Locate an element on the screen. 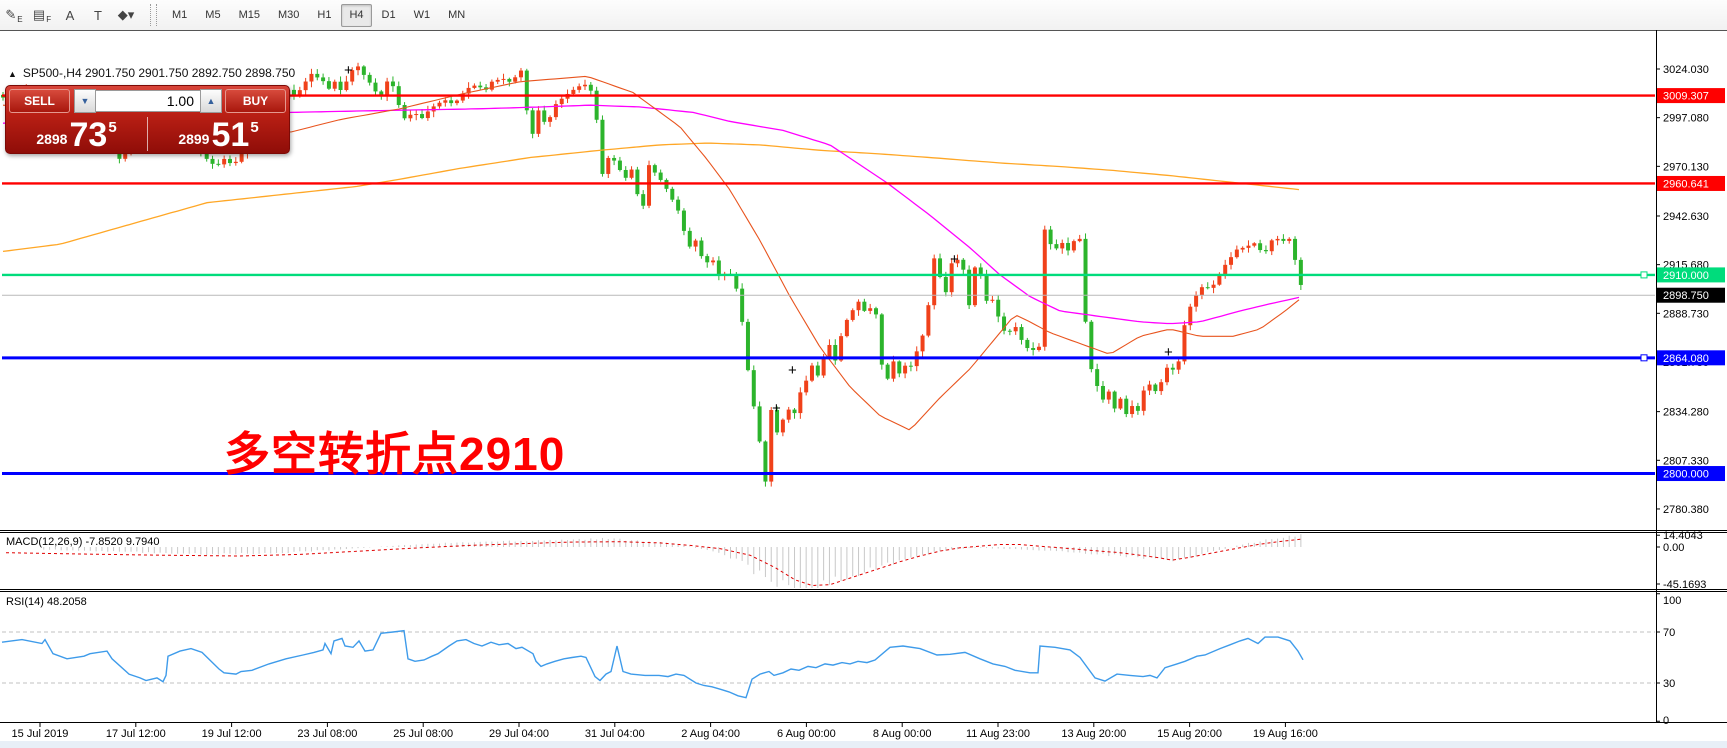  buy-button: BUY is located at coordinates (255, 101).